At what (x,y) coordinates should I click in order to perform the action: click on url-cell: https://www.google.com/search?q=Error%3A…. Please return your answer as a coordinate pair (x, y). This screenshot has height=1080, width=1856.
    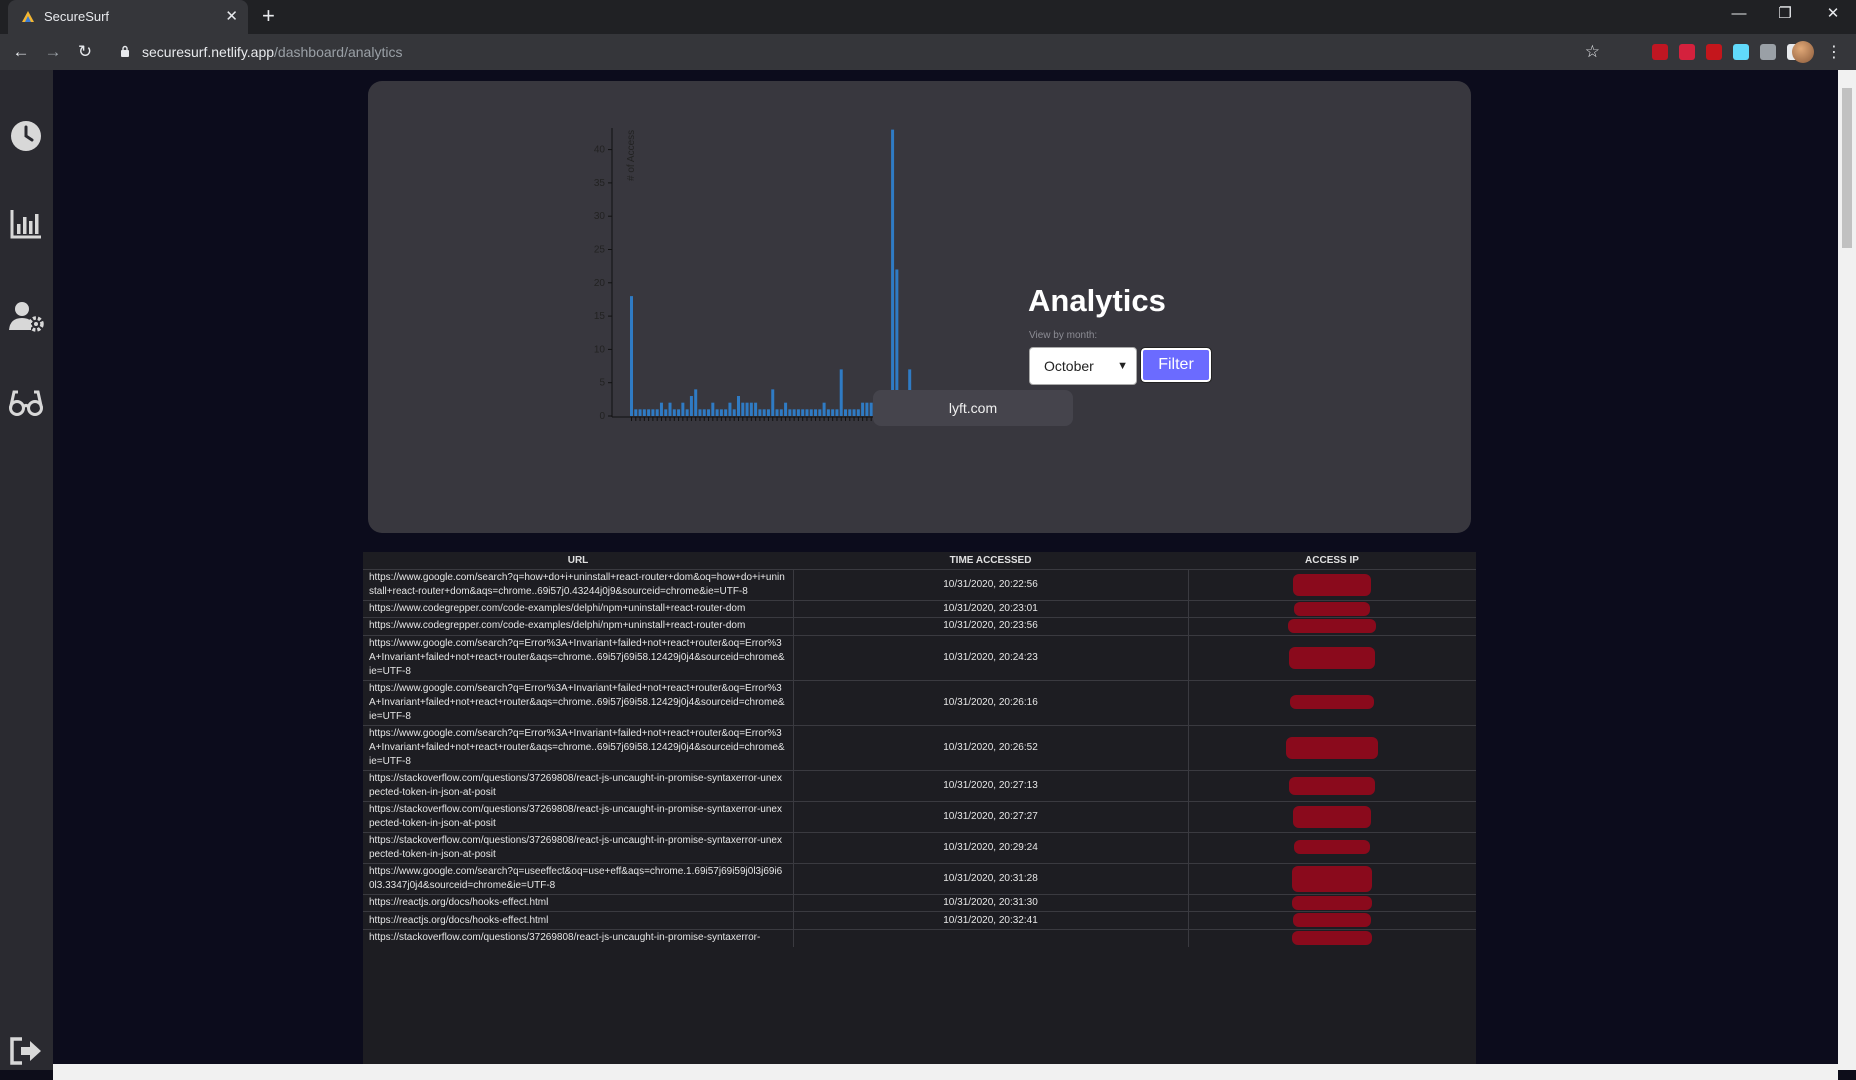
    Looking at the image, I should click on (578, 657).